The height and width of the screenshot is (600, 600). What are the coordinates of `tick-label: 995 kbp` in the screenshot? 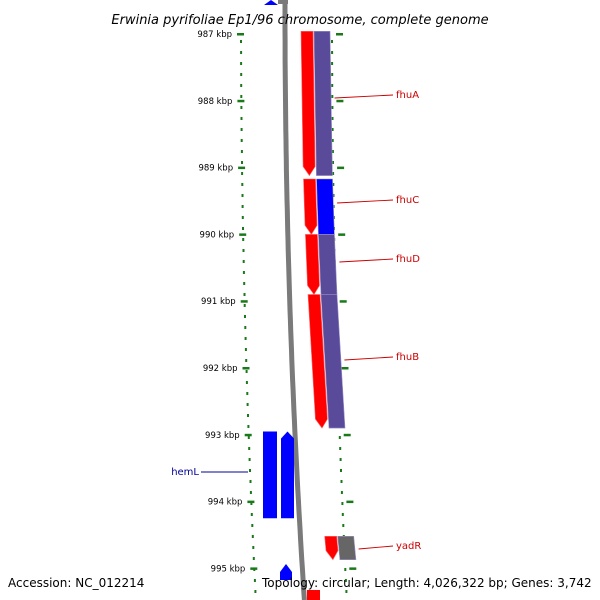 It's located at (228, 569).